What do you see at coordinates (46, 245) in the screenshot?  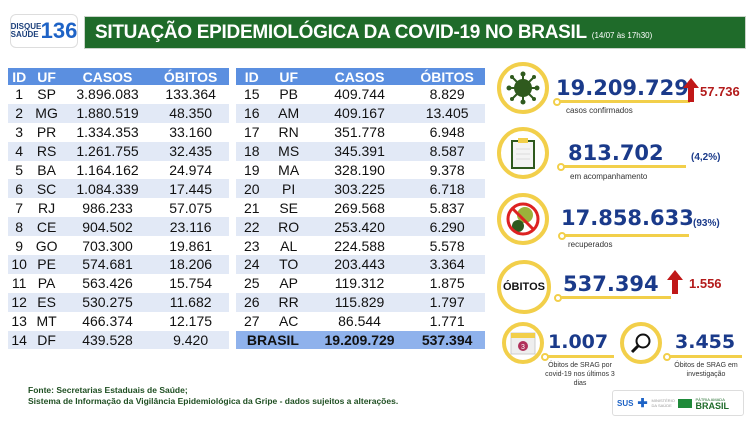 I see `table-cell: GO` at bounding box center [46, 245].